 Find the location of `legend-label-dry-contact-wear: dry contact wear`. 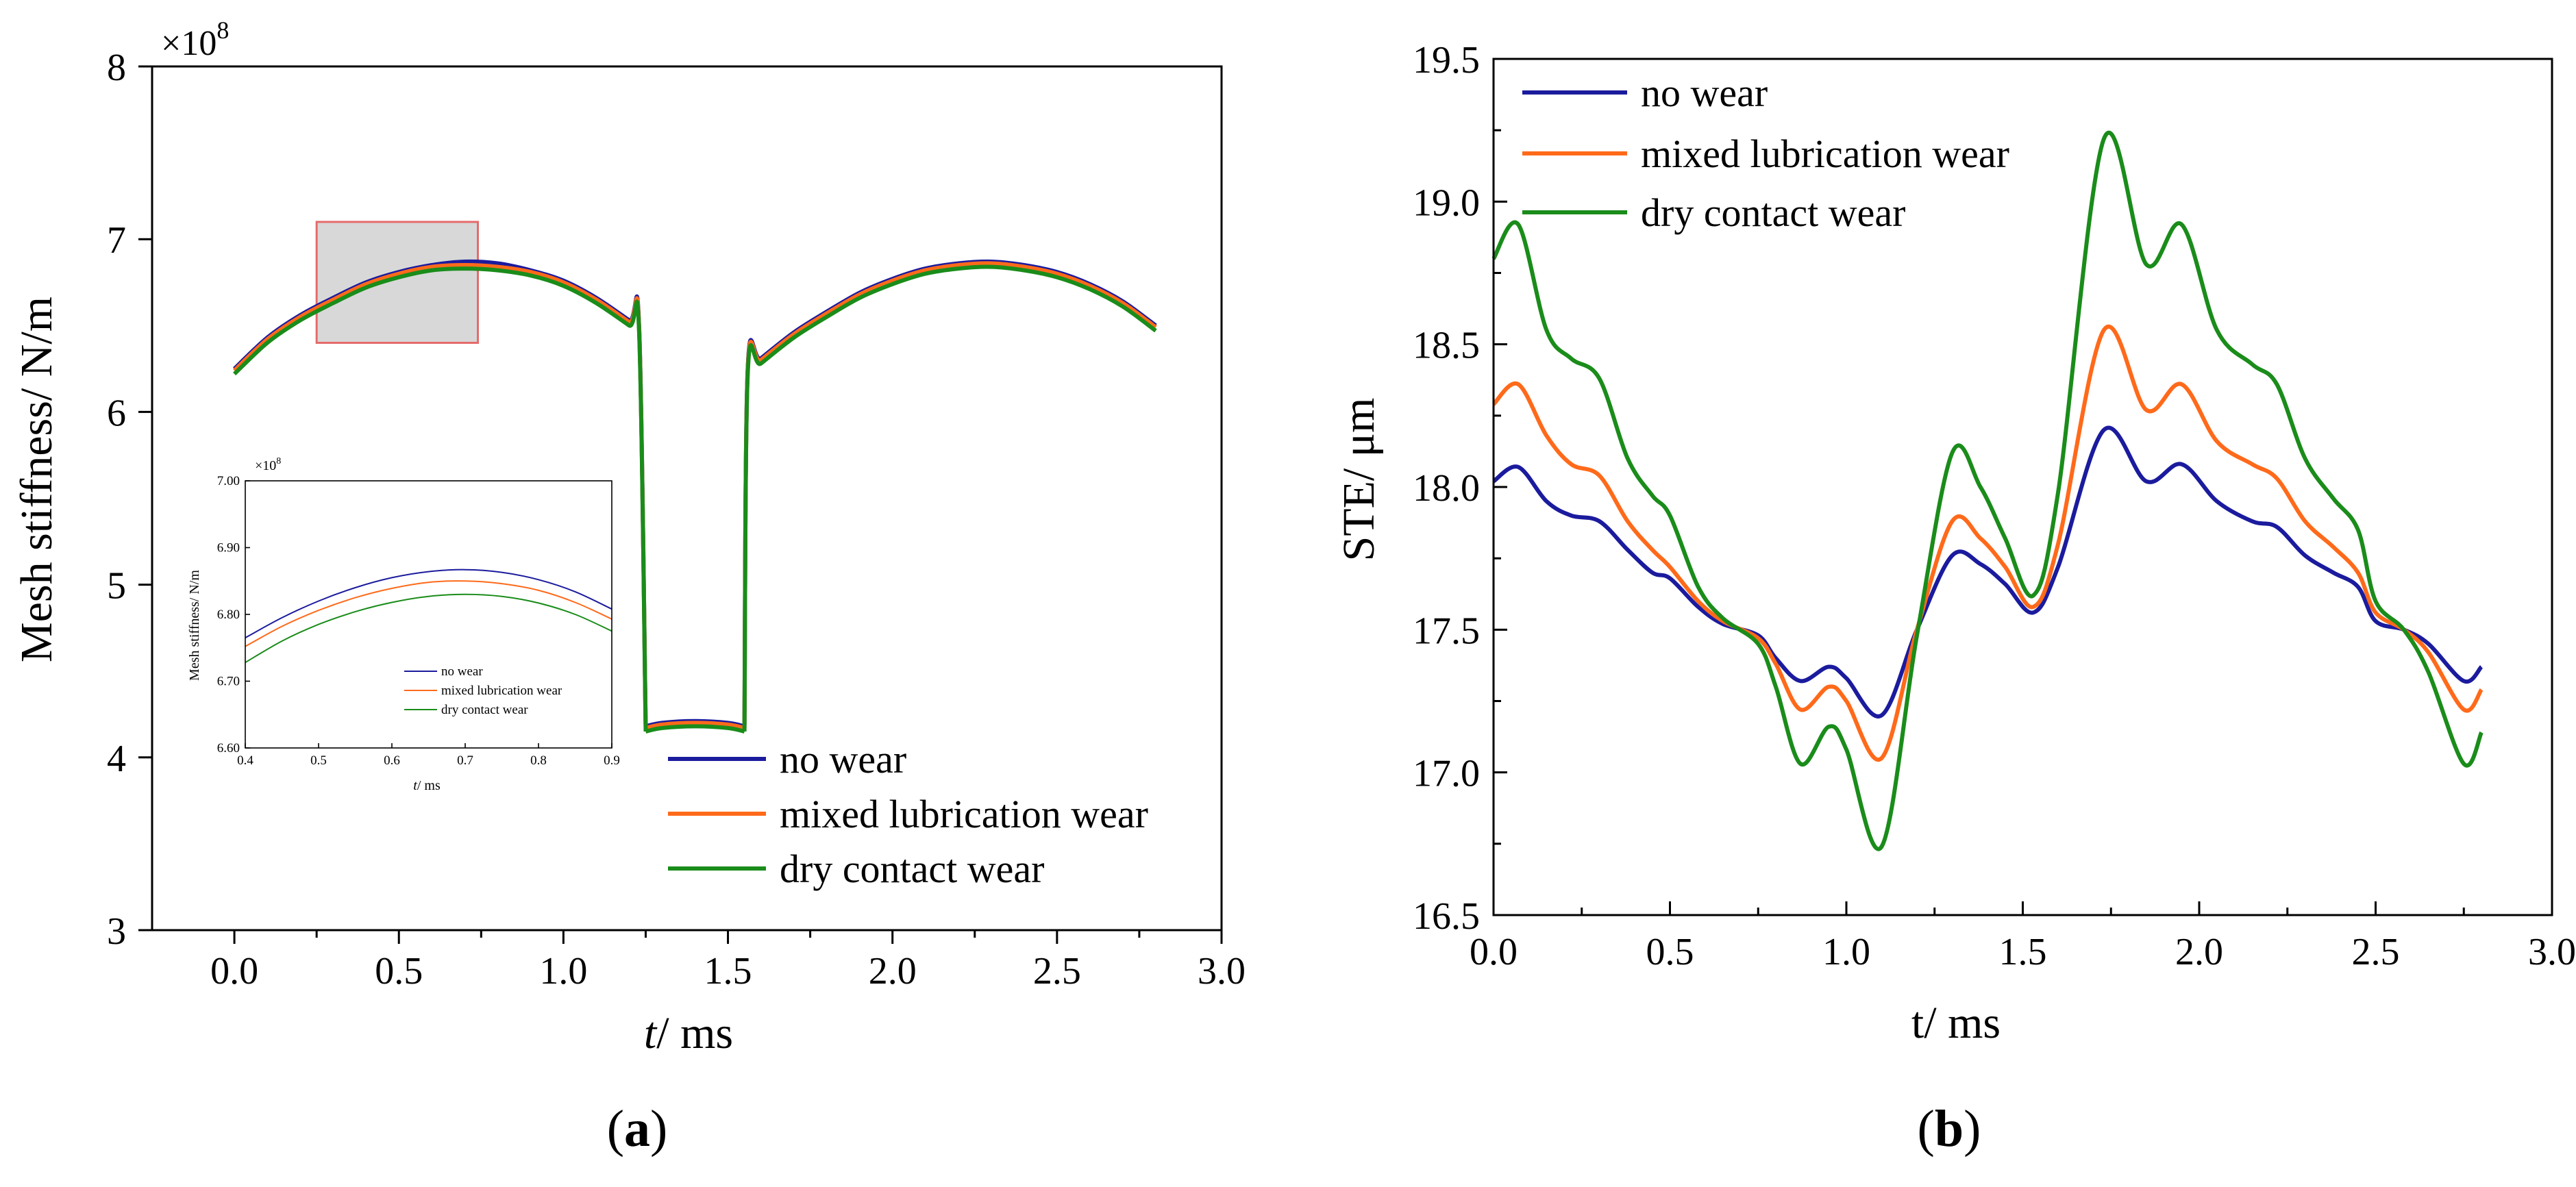

legend-label-dry-contact-wear: dry contact wear is located at coordinates (912, 869).